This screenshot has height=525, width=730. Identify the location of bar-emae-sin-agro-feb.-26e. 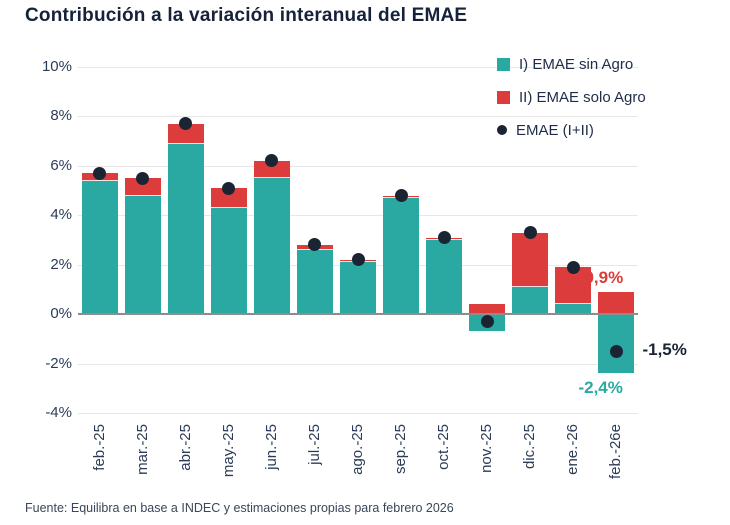
(616, 344).